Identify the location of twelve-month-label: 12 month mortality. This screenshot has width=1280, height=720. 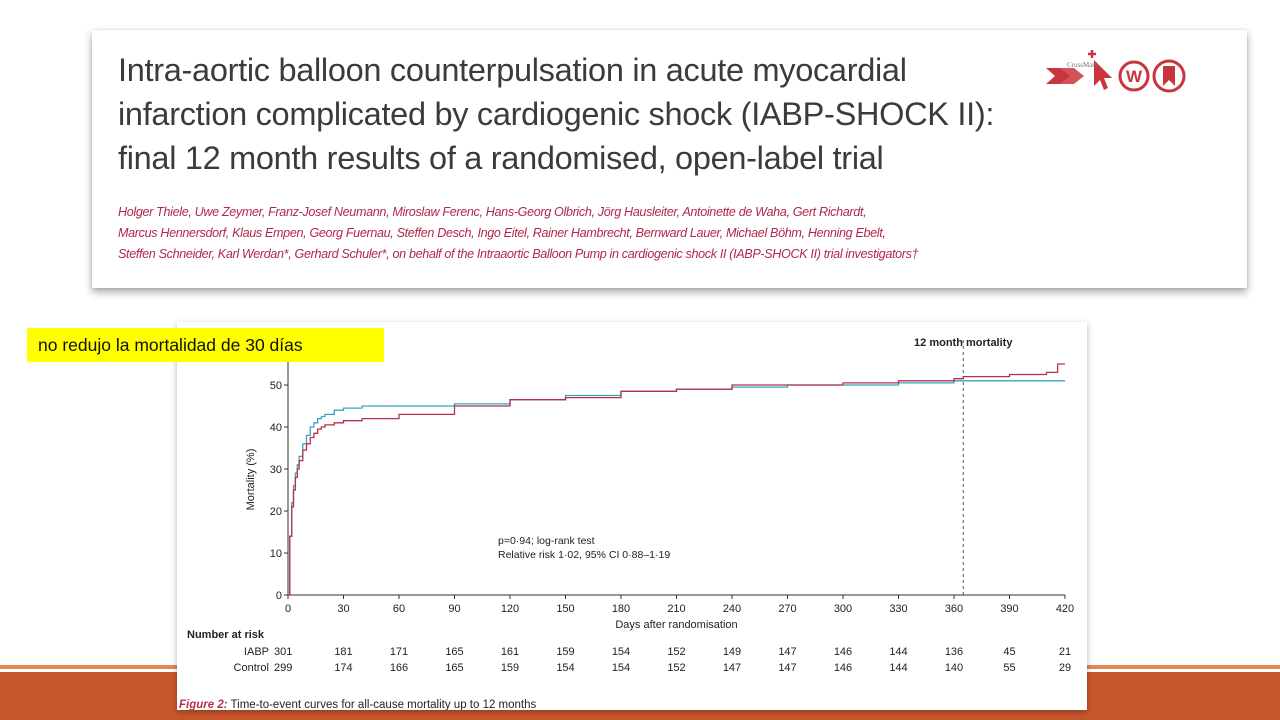
(963, 343).